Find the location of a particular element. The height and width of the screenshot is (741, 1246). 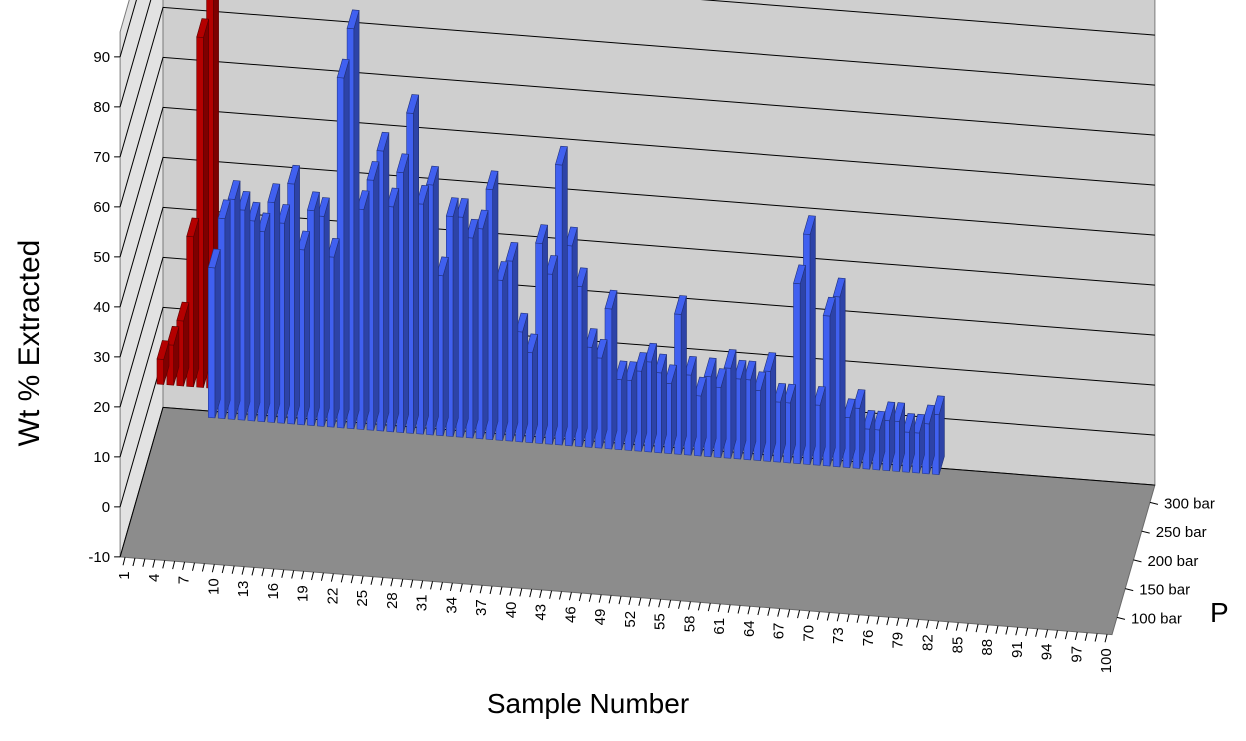

x-tick-label: 82 is located at coordinates (927, 642).